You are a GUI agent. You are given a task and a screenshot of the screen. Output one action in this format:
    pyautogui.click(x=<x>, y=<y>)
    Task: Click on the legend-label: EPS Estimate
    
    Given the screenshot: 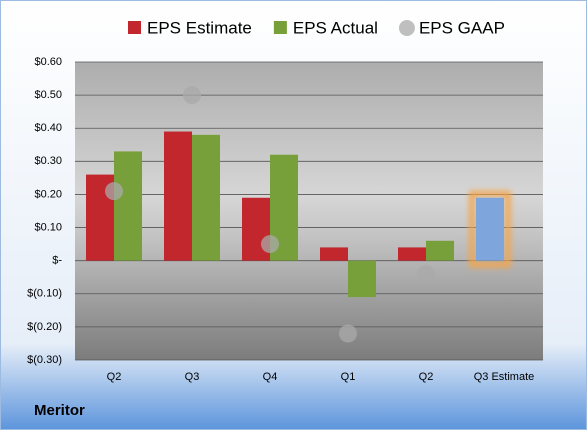 What is the action you would take?
    pyautogui.click(x=199, y=27)
    